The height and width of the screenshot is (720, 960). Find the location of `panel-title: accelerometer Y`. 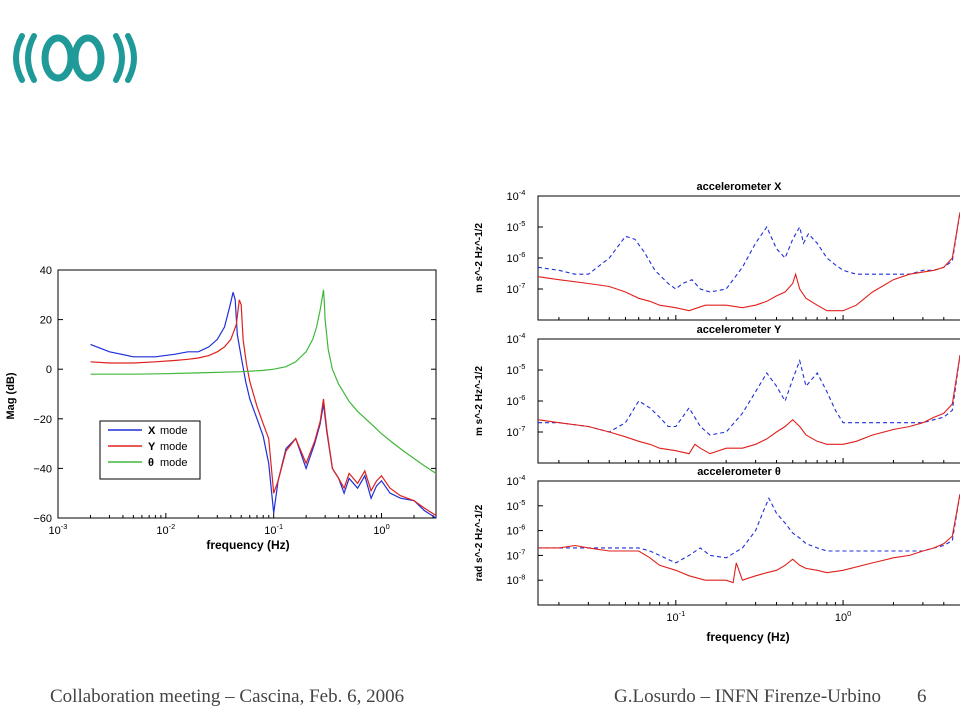

panel-title: accelerometer Y is located at coordinates (739, 330).